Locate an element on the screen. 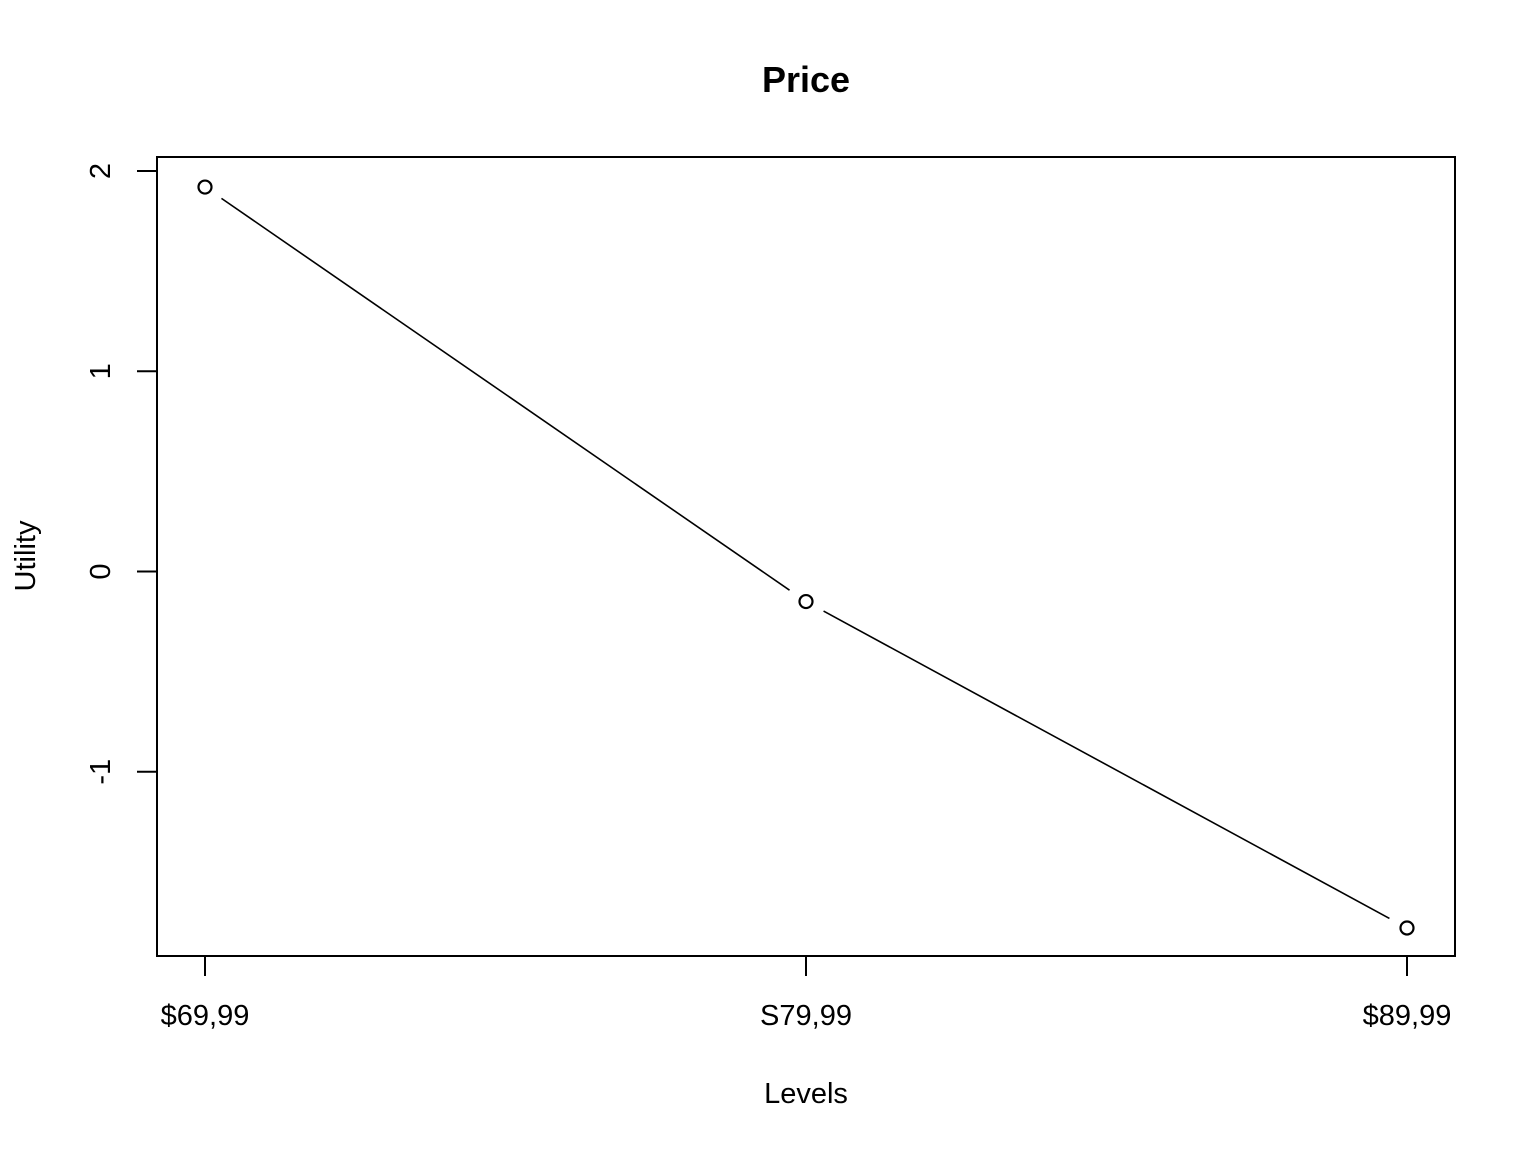  x-axis-label: Levels is located at coordinates (806, 1094).